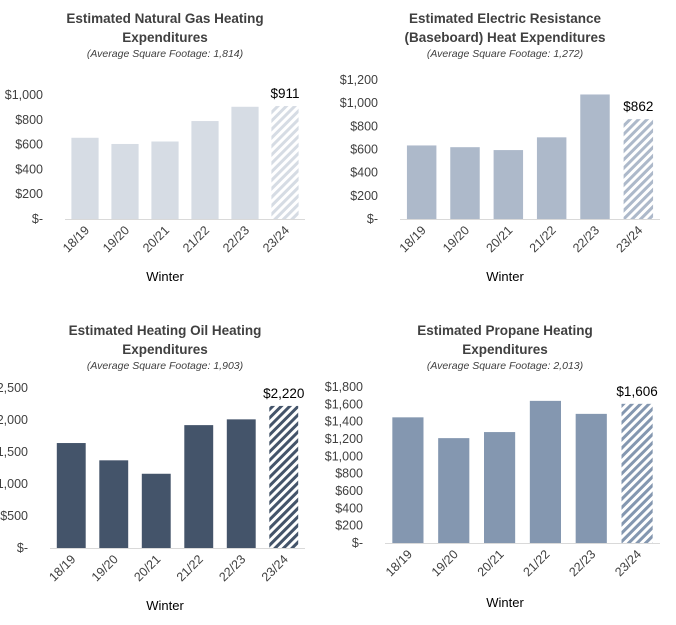 The height and width of the screenshot is (625, 676). What do you see at coordinates (283, 393) in the screenshot?
I see `data-label: $2,220` at bounding box center [283, 393].